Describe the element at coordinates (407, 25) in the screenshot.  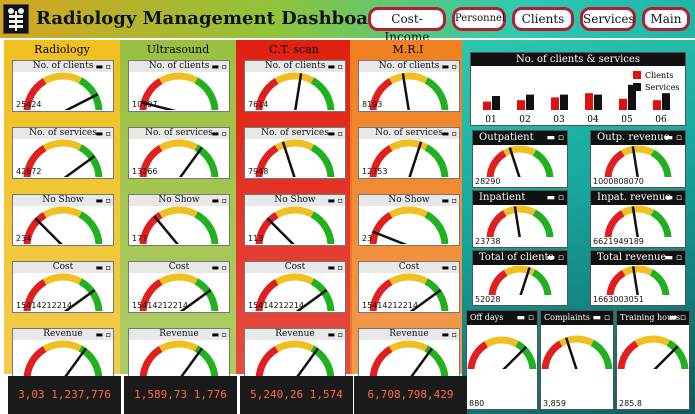
I see `nav-cost-income-button: Cost-Income` at that location.